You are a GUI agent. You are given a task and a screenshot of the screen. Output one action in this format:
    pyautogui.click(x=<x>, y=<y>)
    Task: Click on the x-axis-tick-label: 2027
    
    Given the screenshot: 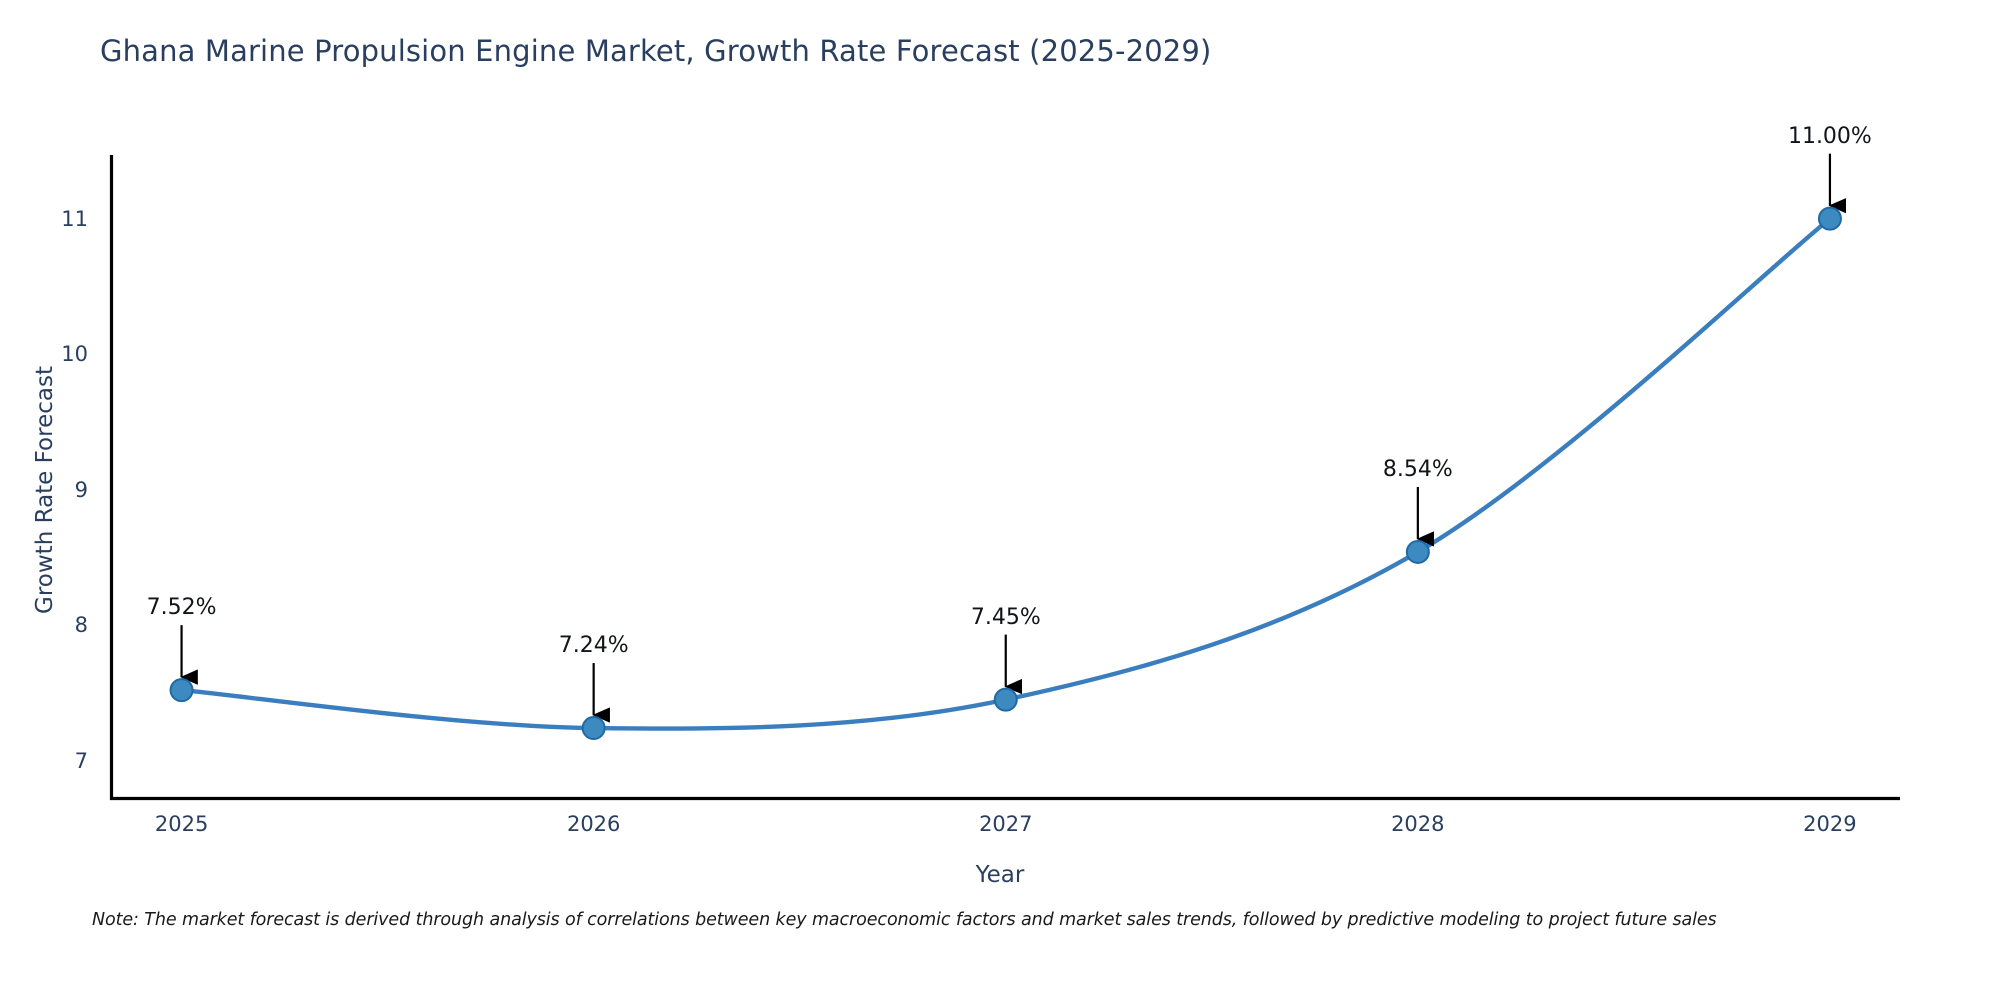 What is the action you would take?
    pyautogui.click(x=1006, y=824)
    